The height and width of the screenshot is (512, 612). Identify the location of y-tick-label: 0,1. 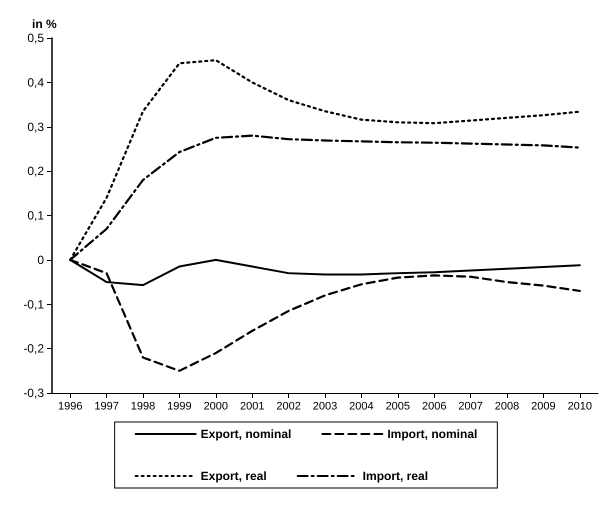
(35, 215).